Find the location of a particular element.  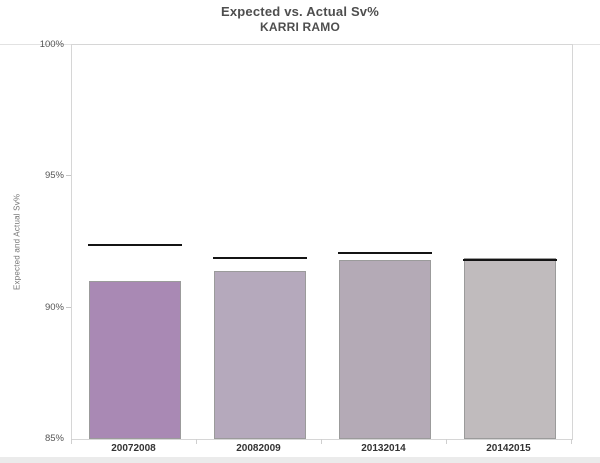

chart-title-block: Expected vs. Actual Sv% KARRI RAMO is located at coordinates (300, 19).